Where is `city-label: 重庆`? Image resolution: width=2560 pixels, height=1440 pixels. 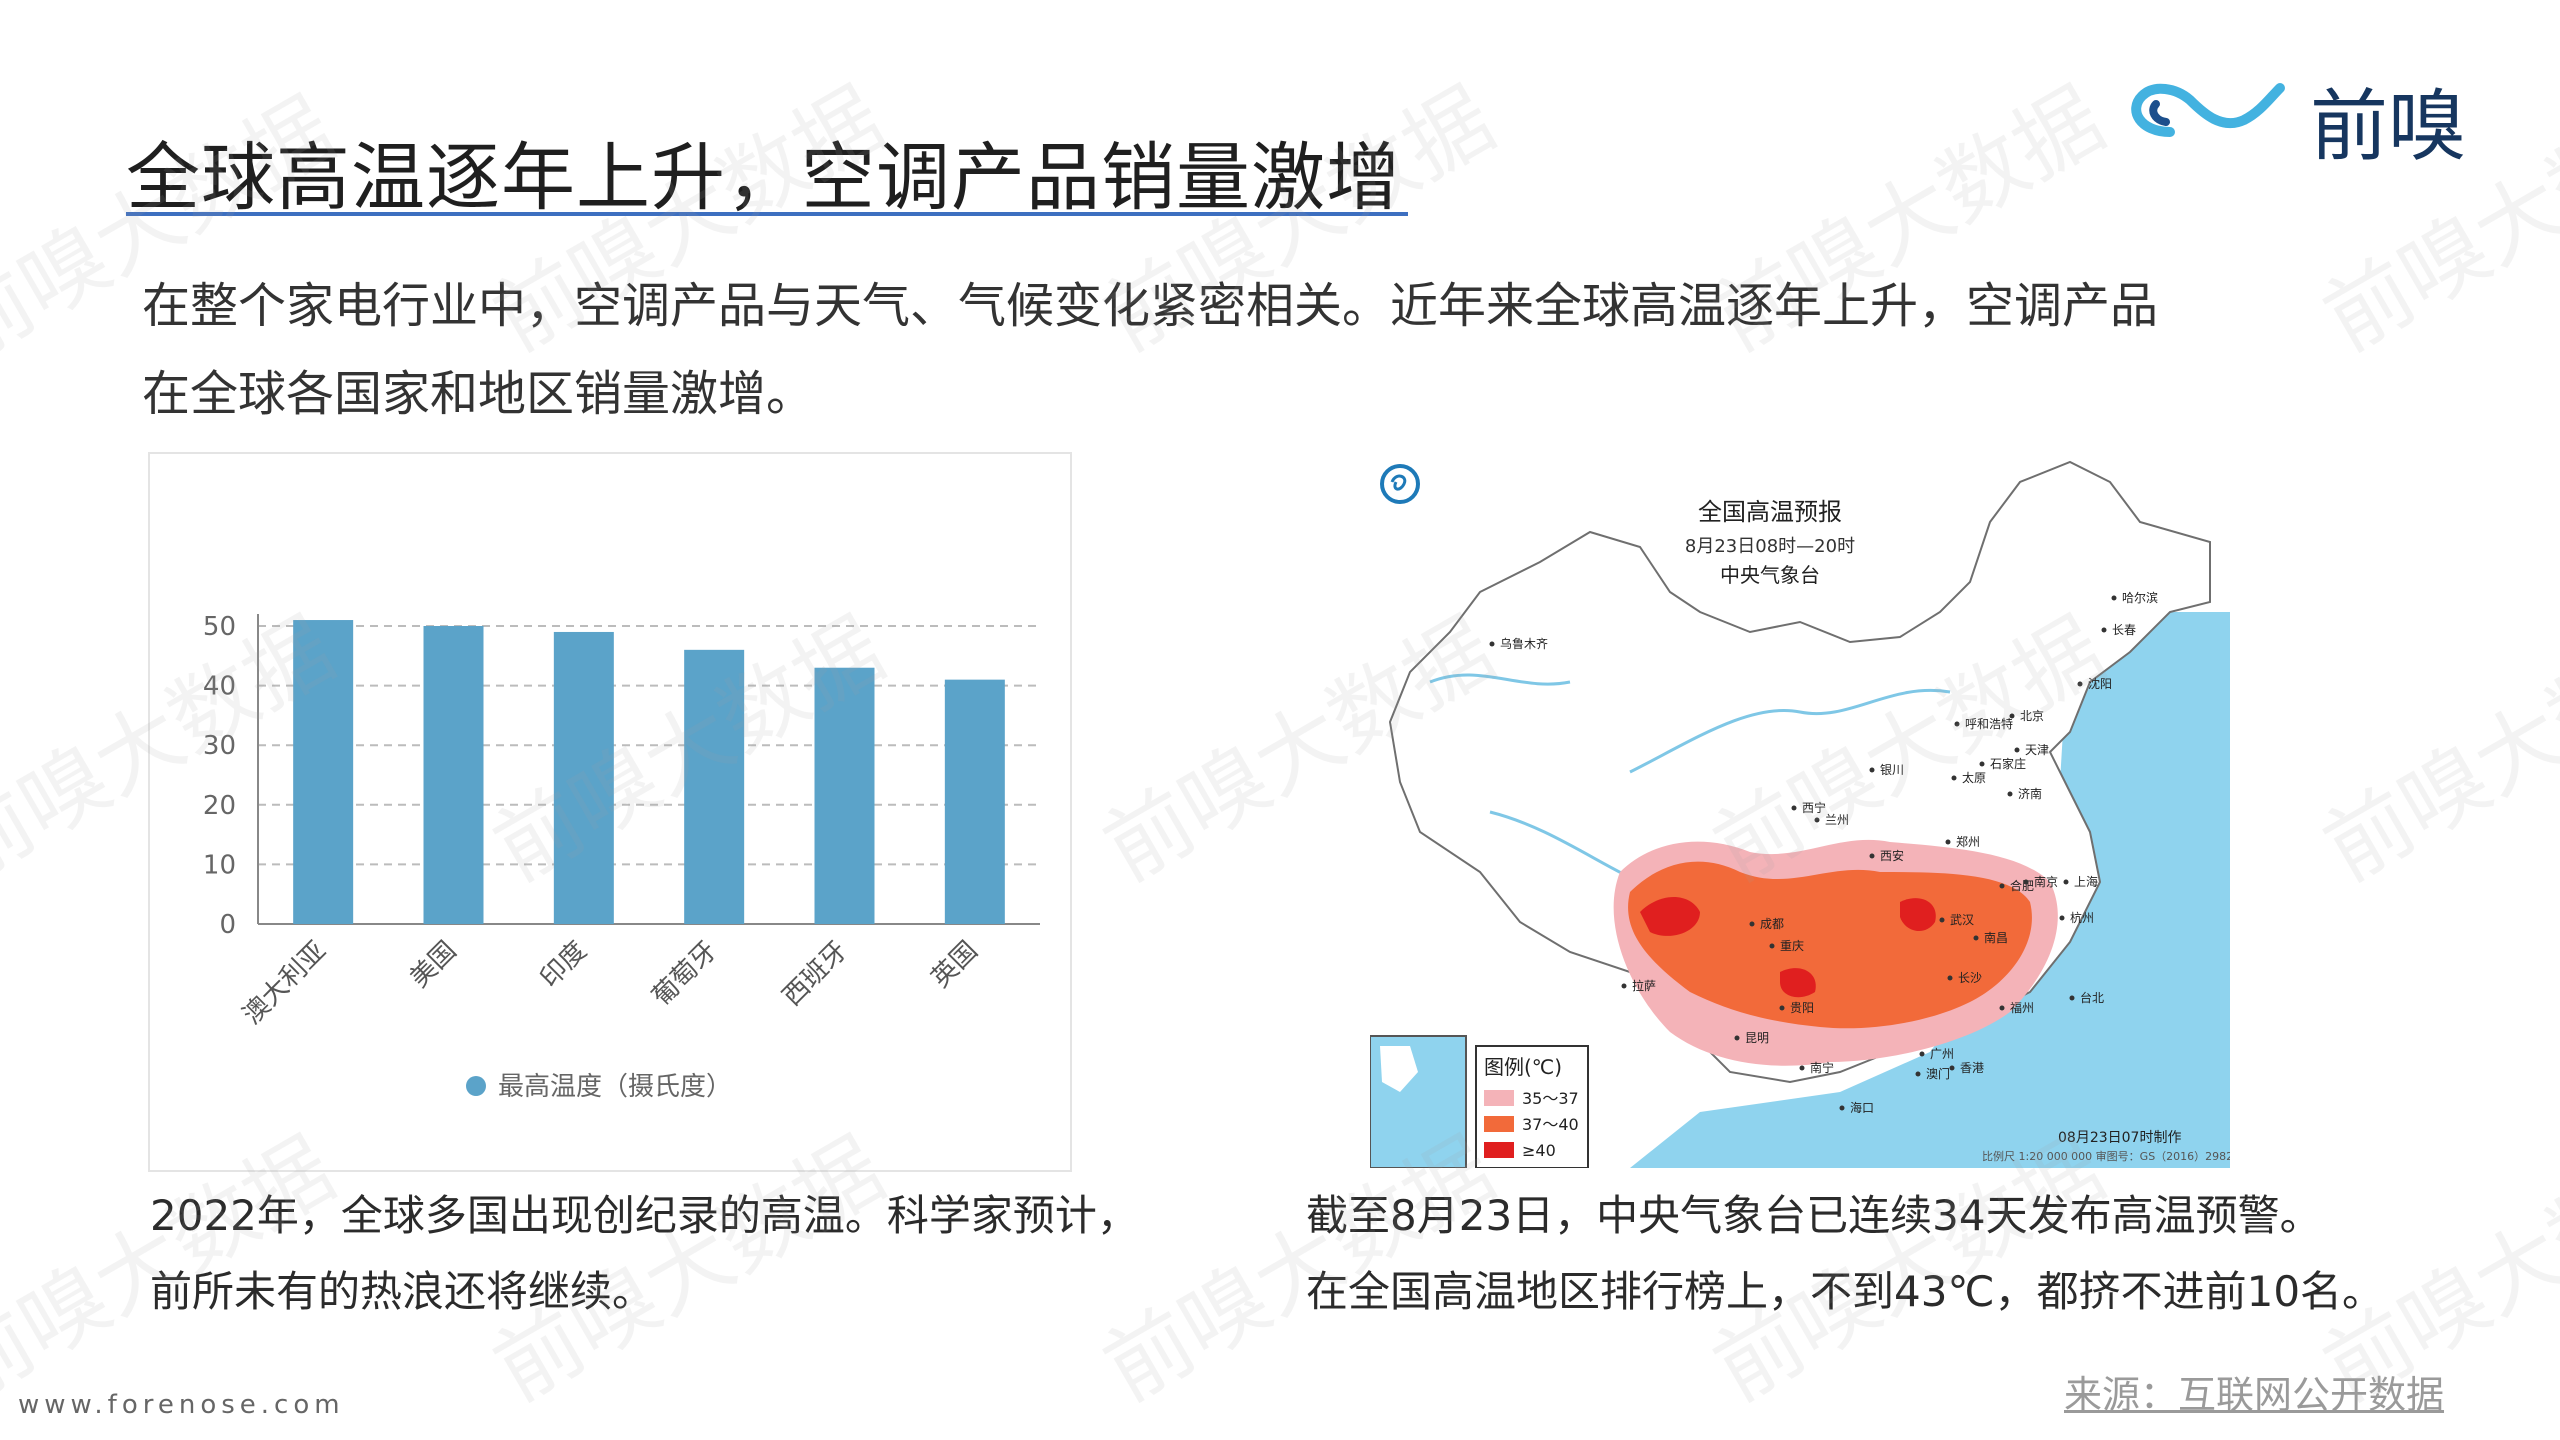 city-label: 重庆 is located at coordinates (1792, 946).